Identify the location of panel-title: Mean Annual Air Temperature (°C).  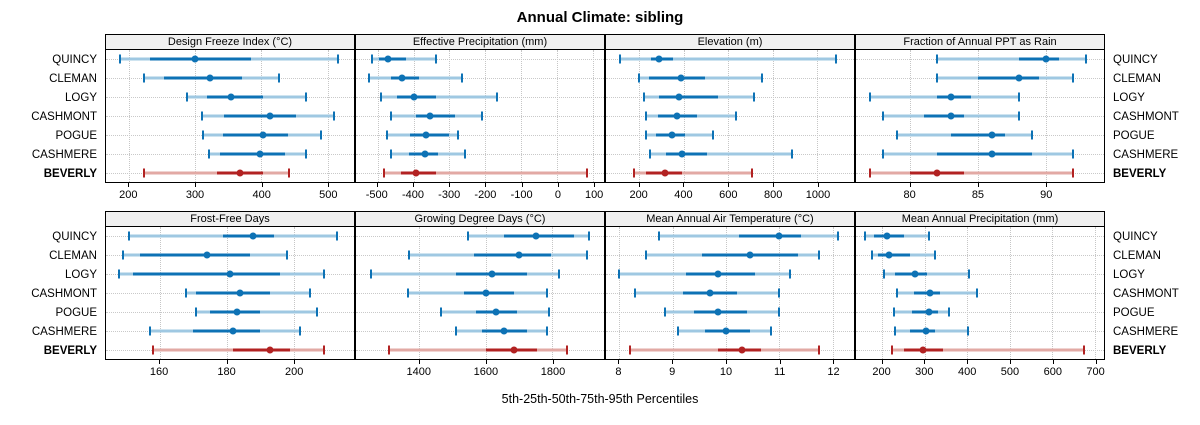
(730, 219).